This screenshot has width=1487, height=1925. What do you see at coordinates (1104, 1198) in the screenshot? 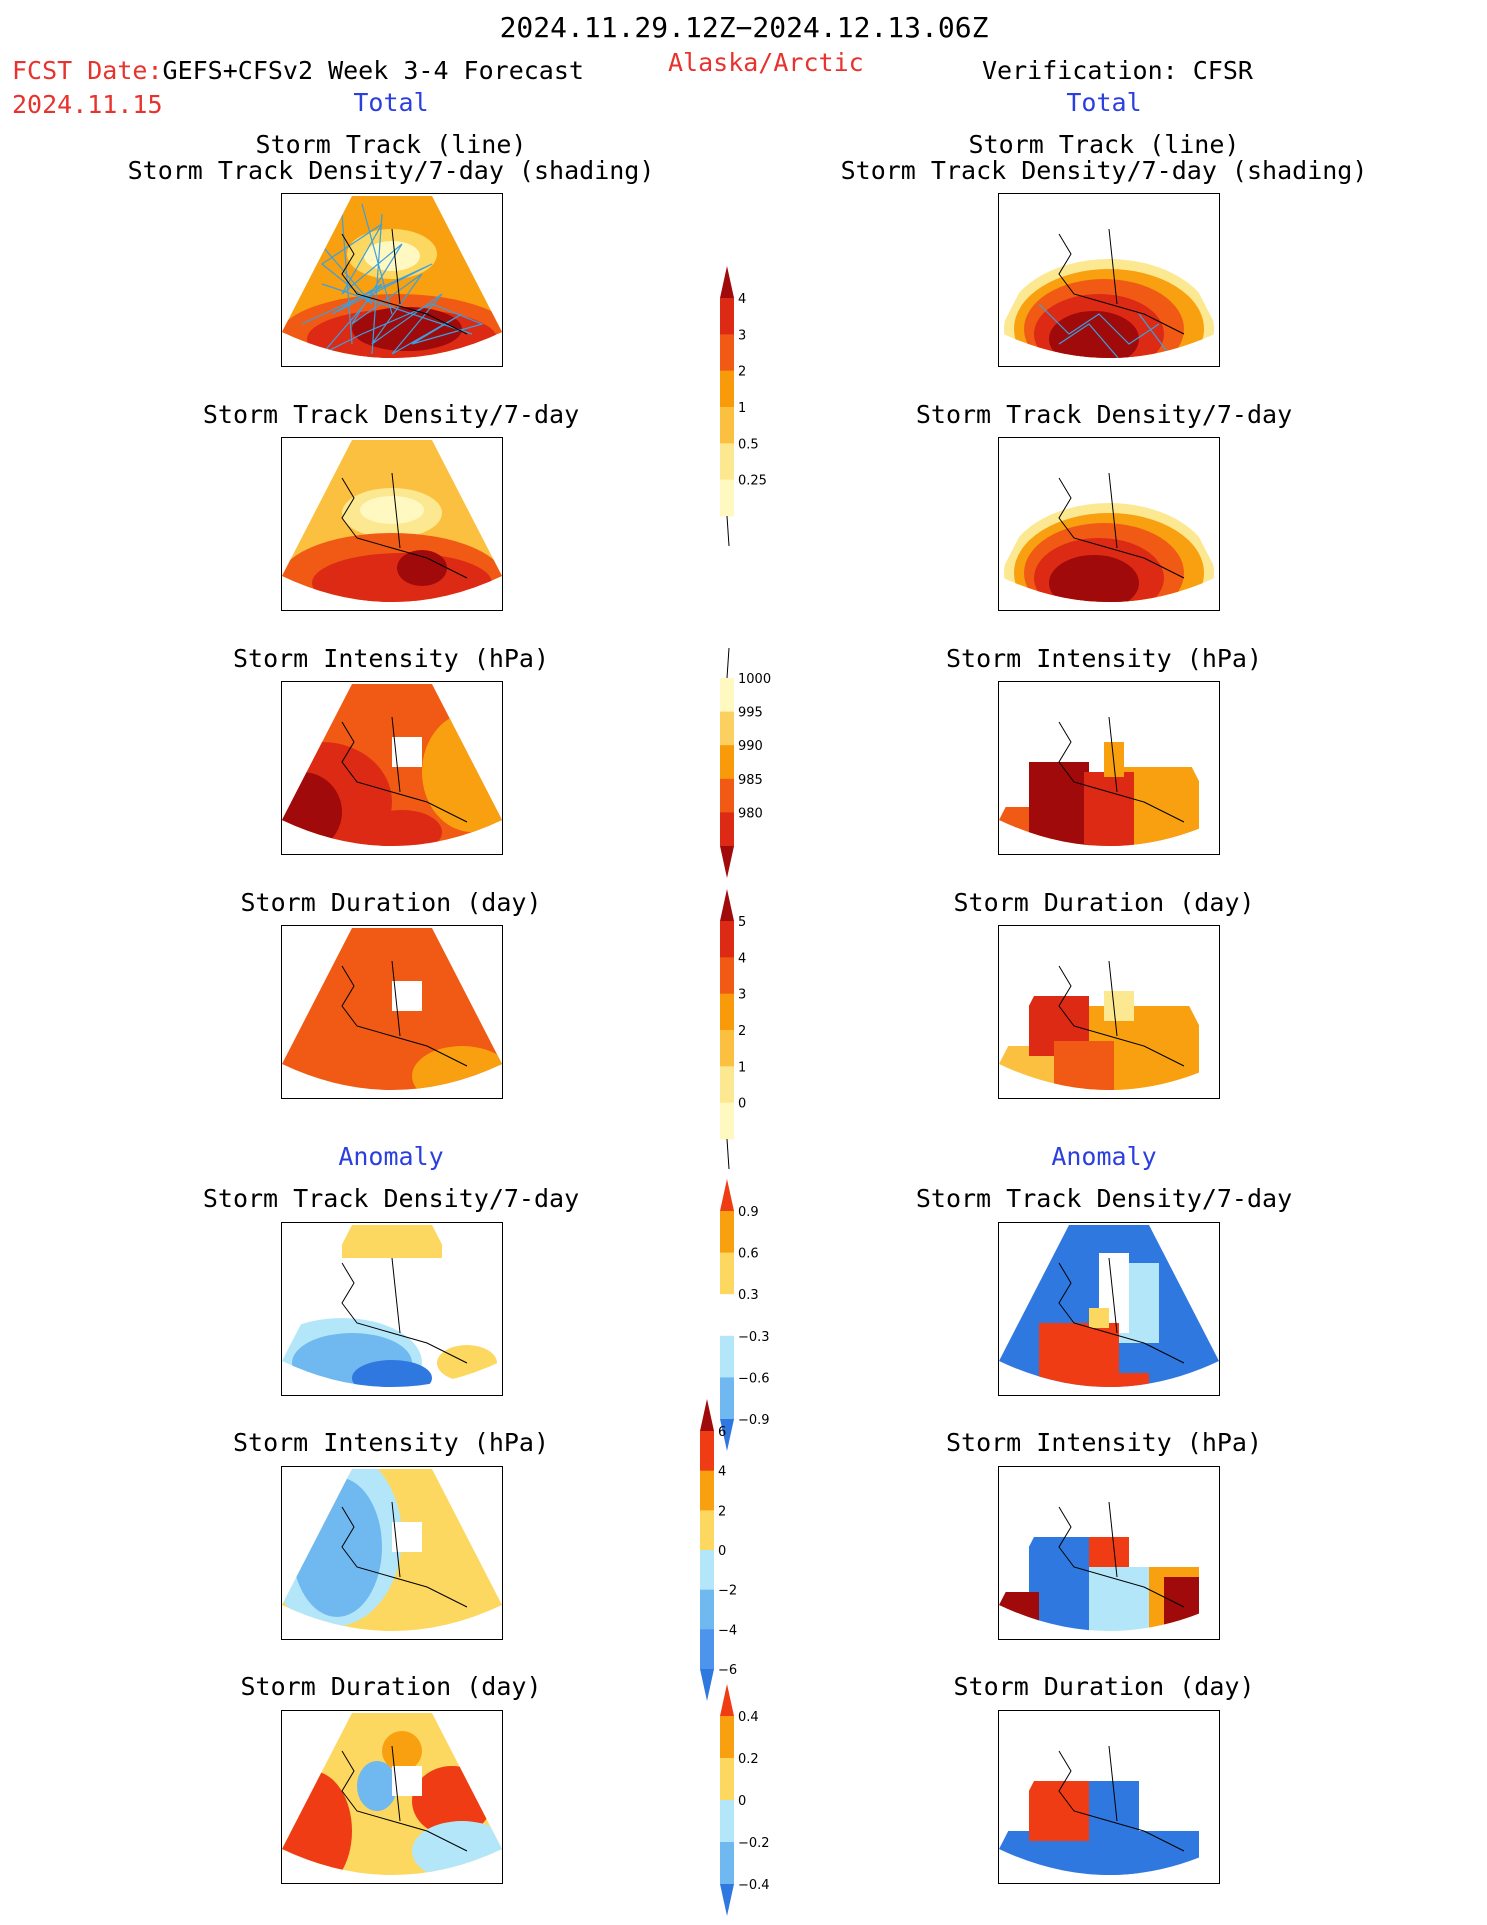
I see `right-density-anom-title: Storm Track Density/7-day` at bounding box center [1104, 1198].